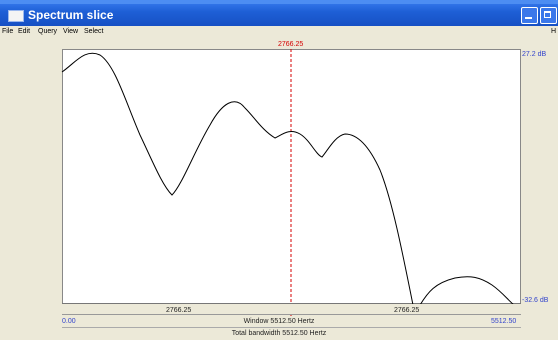 The width and height of the screenshot is (558, 340). I want to click on minimize-icon, so click(528, 18).